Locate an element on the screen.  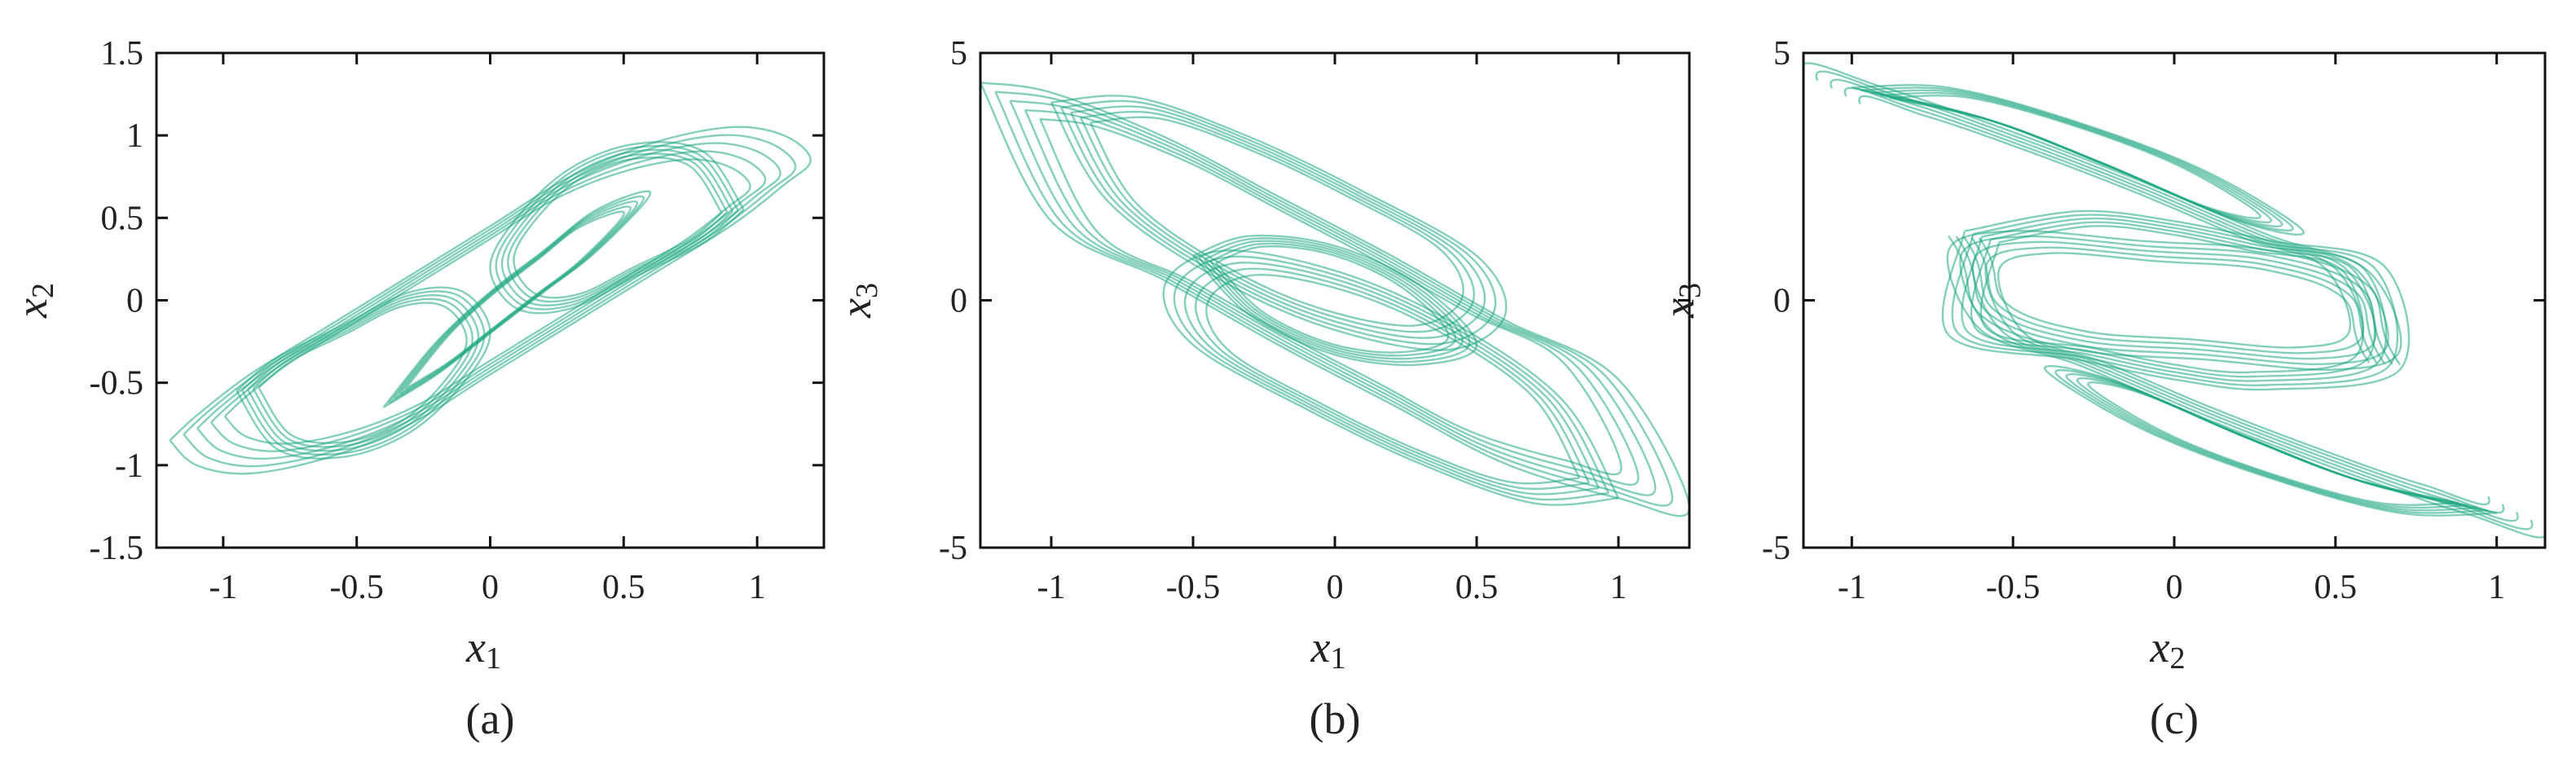
y-tick-label: 1.5 is located at coordinates (123, 54).